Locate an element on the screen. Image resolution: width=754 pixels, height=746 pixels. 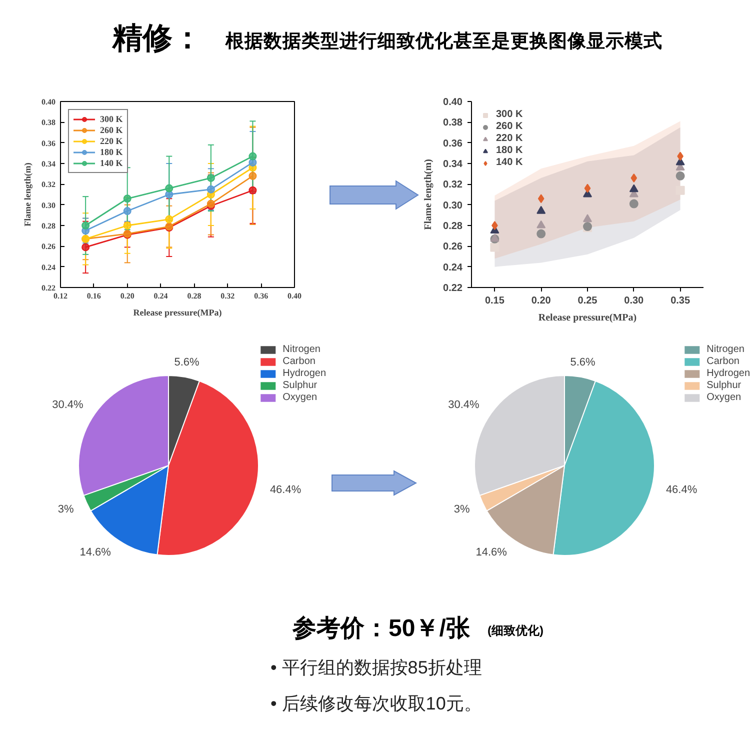
x-tick-label: 0.30 is located at coordinates (634, 301).